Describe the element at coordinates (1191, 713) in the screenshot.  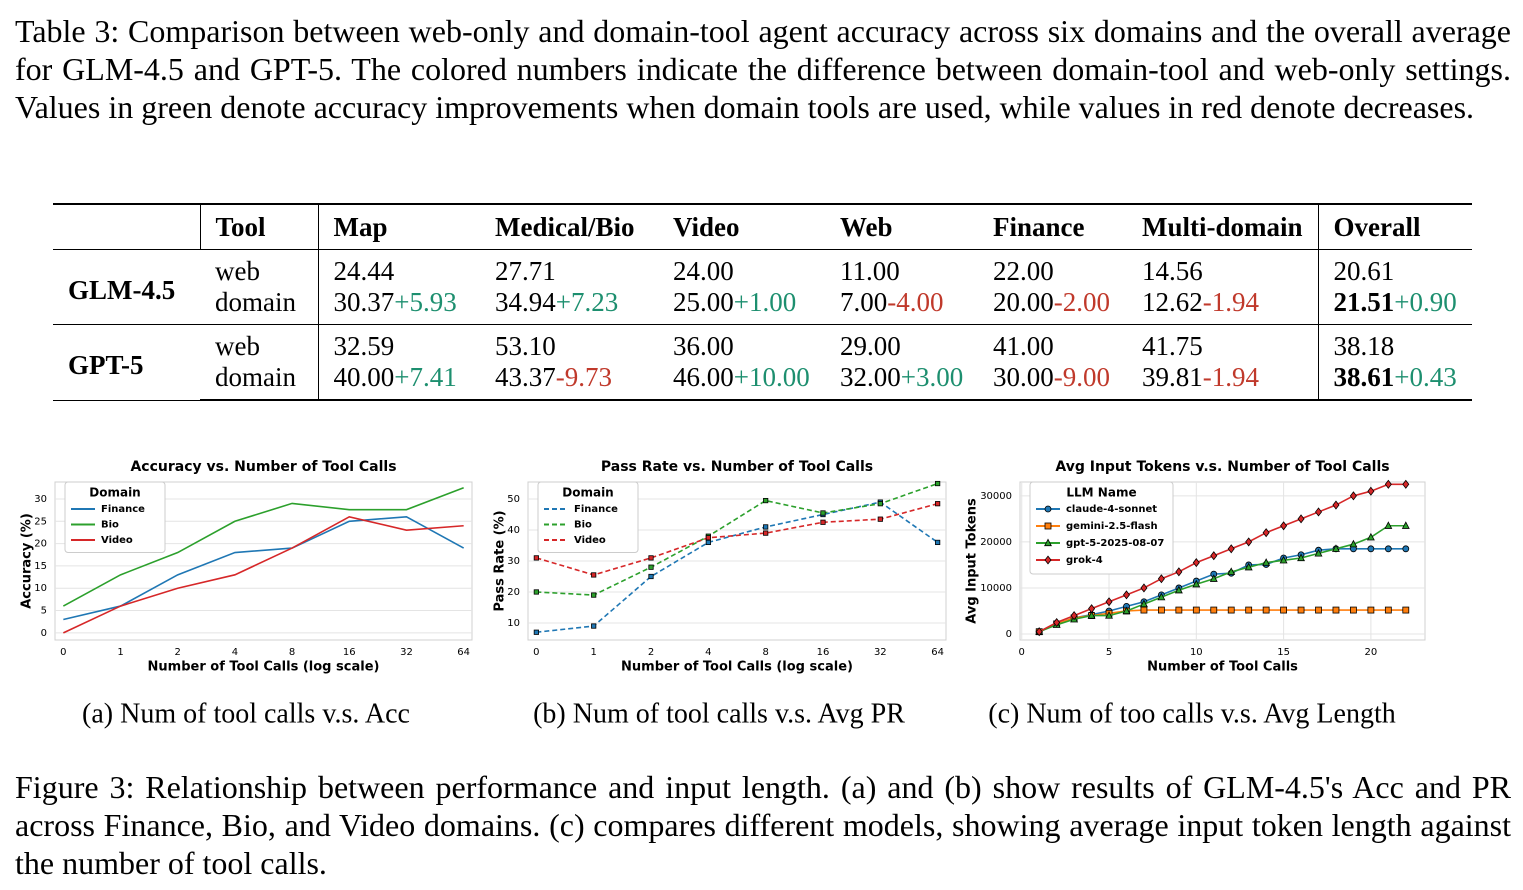
I see `subfigure-caption: (c) Num of too calls v.s. Avg Length` at that location.